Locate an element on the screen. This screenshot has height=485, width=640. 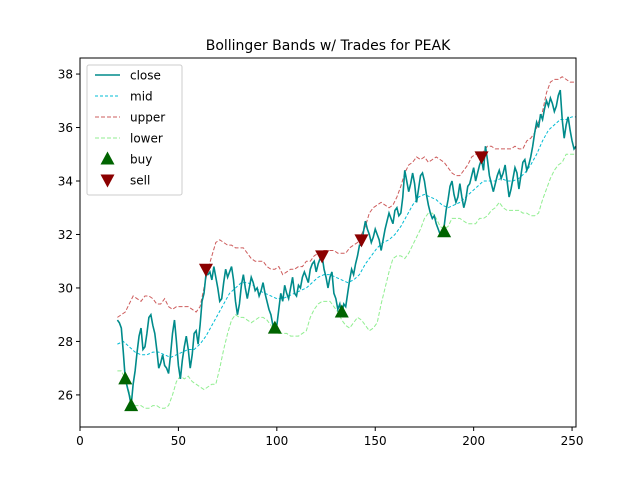
legend-buy-icon is located at coordinates (107, 158).